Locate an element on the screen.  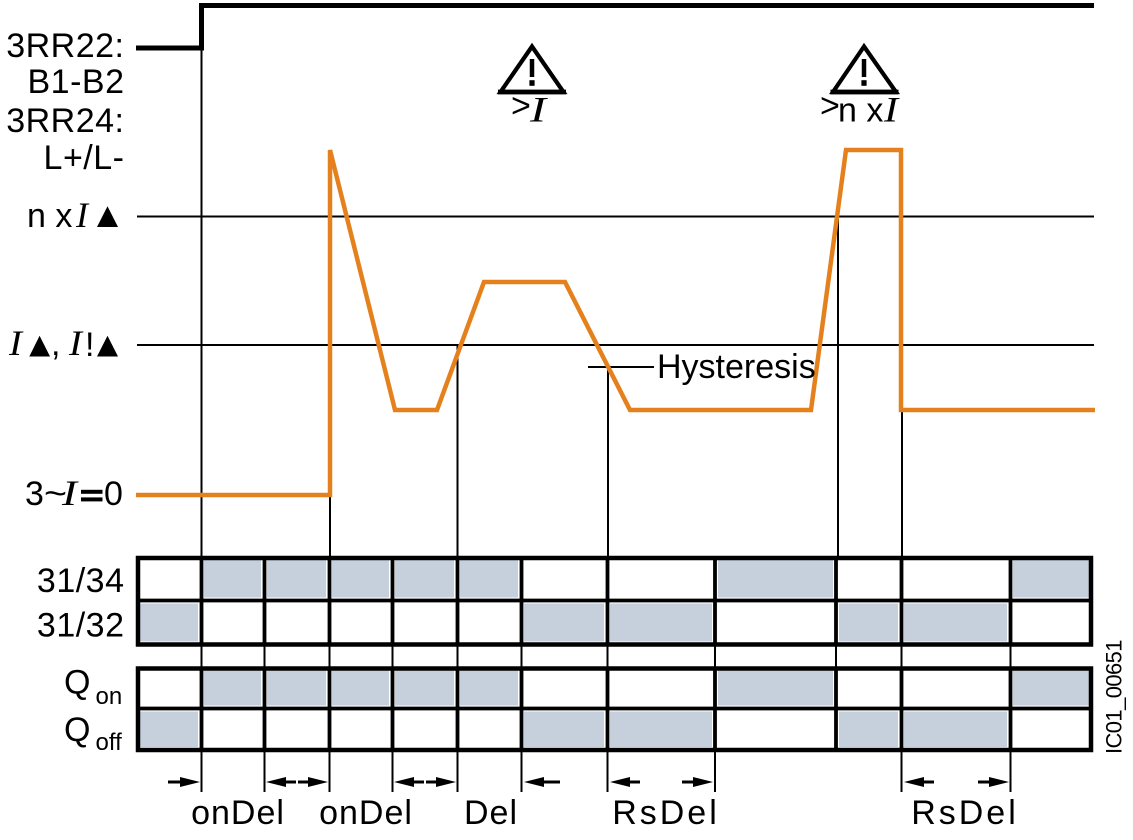
svg-text: 31/34 is located at coordinates (81, 581).